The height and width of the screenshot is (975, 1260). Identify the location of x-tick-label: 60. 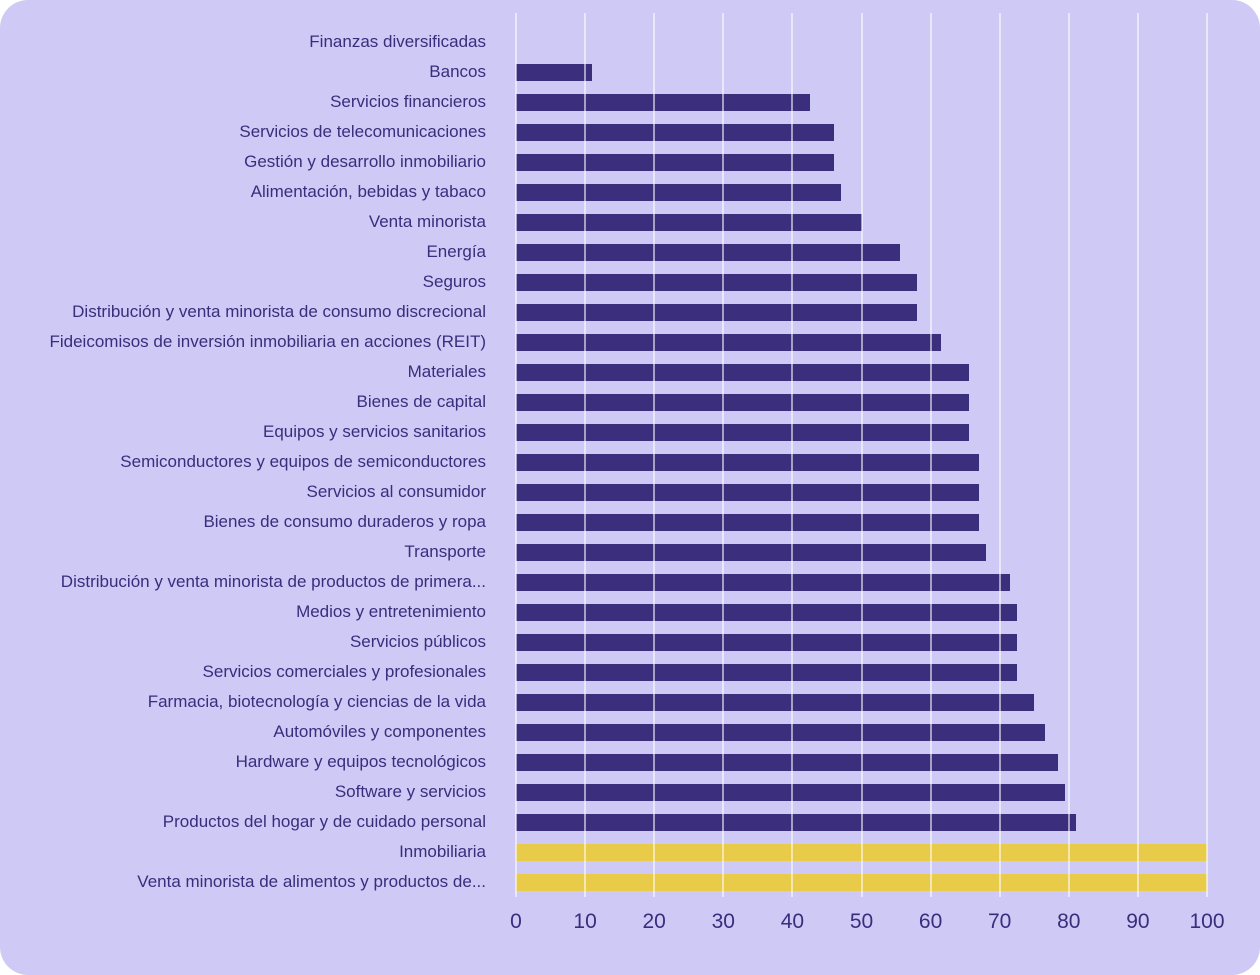
(930, 921).